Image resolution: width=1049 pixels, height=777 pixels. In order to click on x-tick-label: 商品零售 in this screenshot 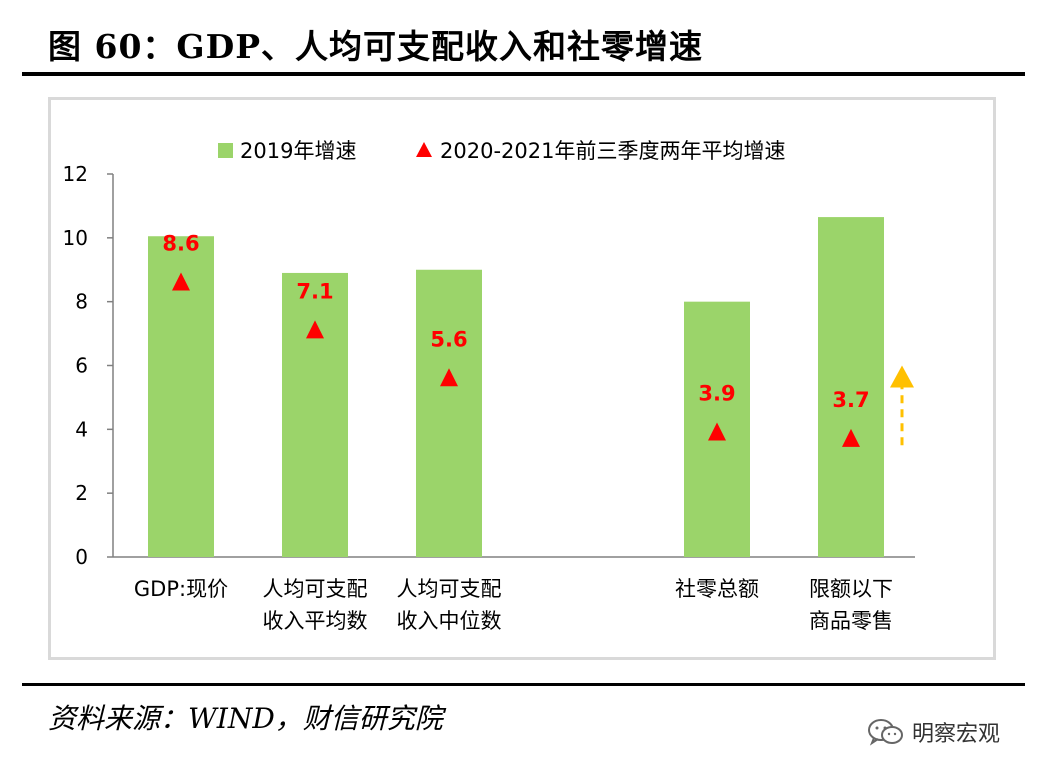, I will do `click(851, 621)`.